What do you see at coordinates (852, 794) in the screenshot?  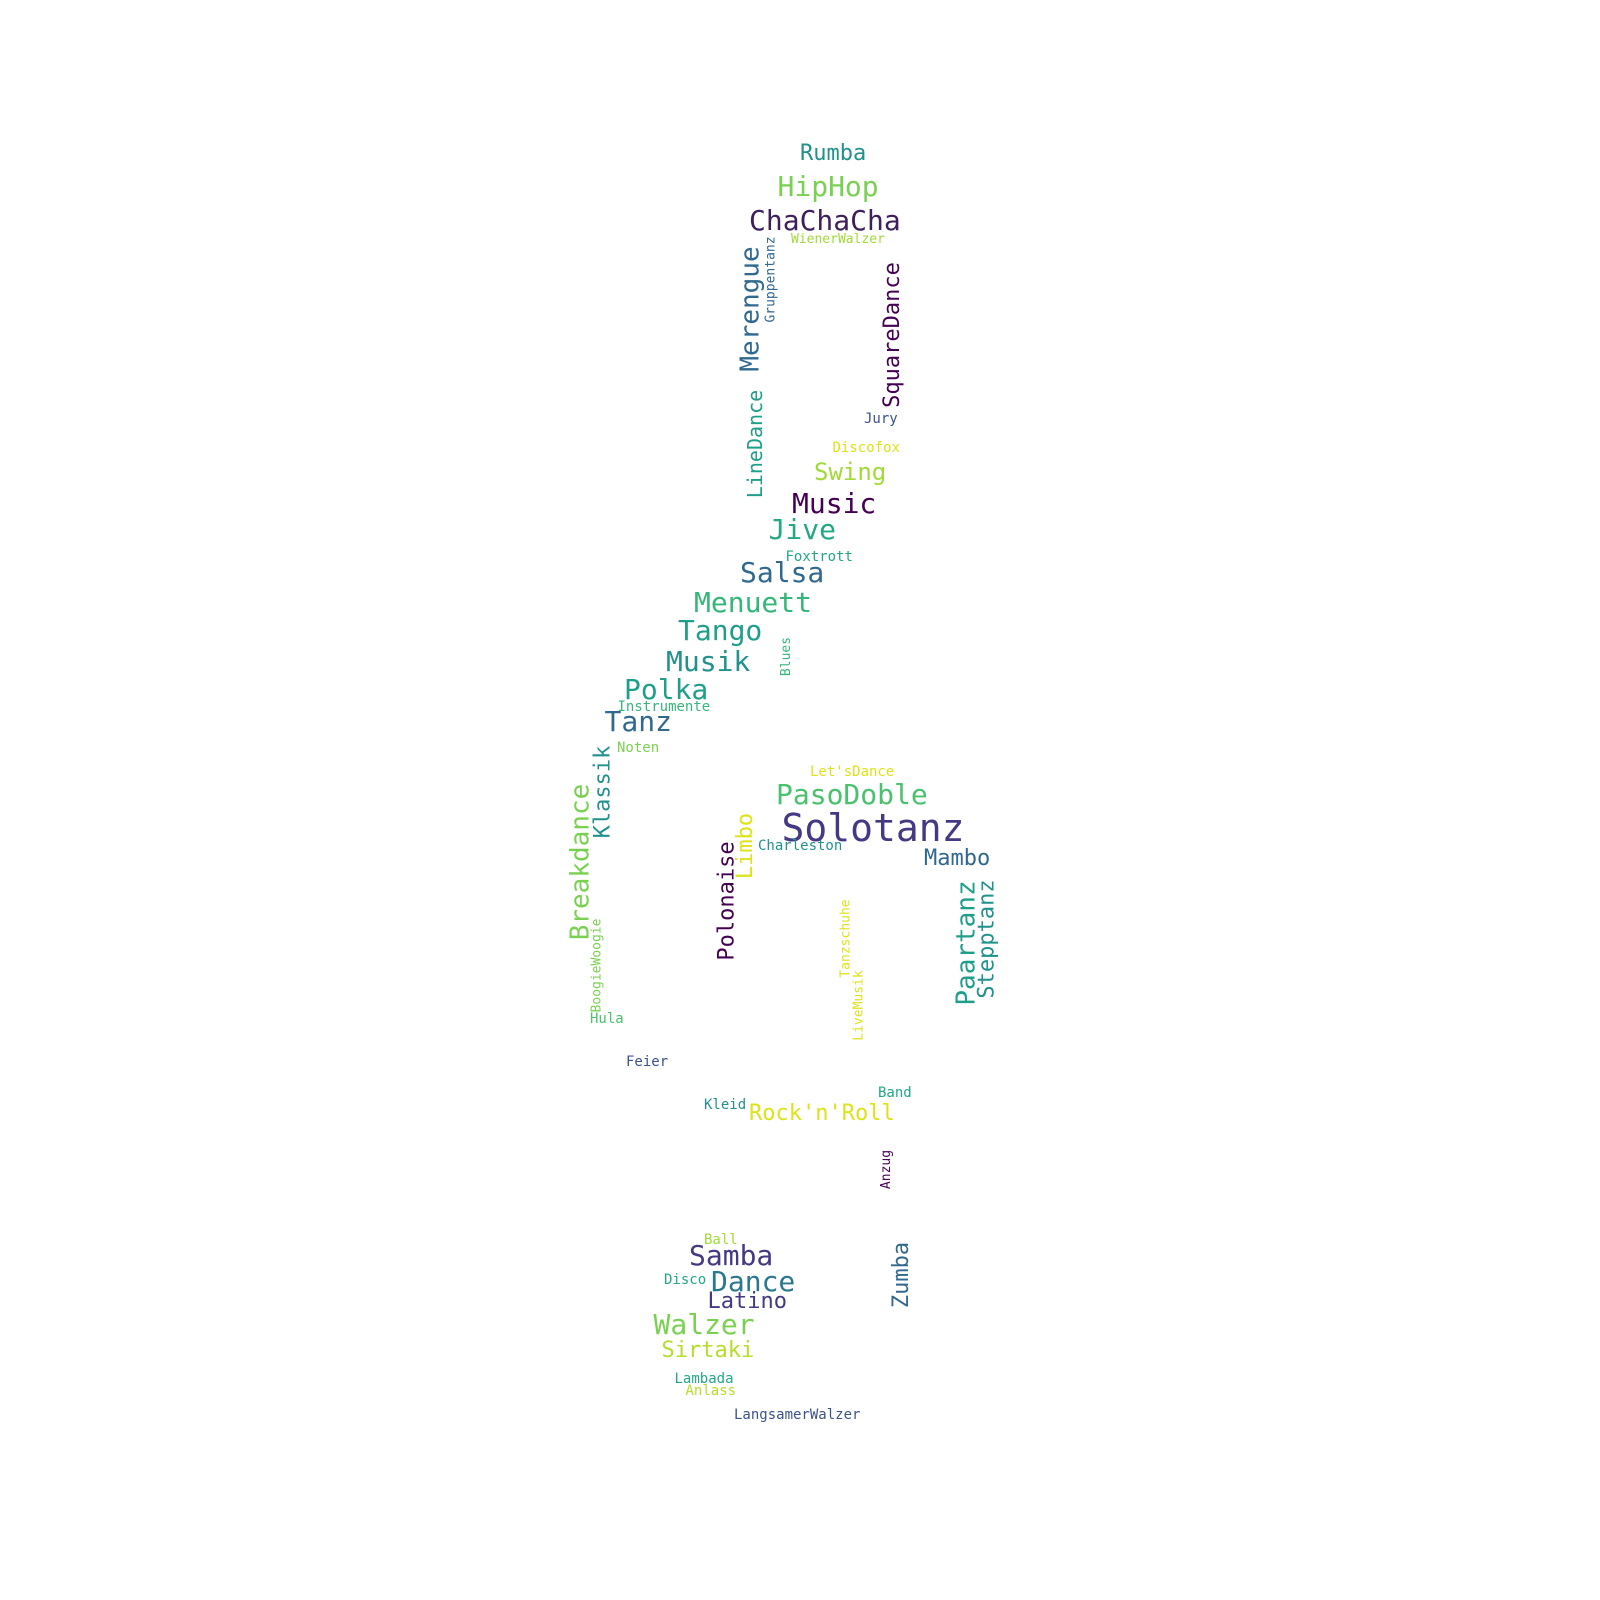 I see `word-pasodoble: PasoDoble` at bounding box center [852, 794].